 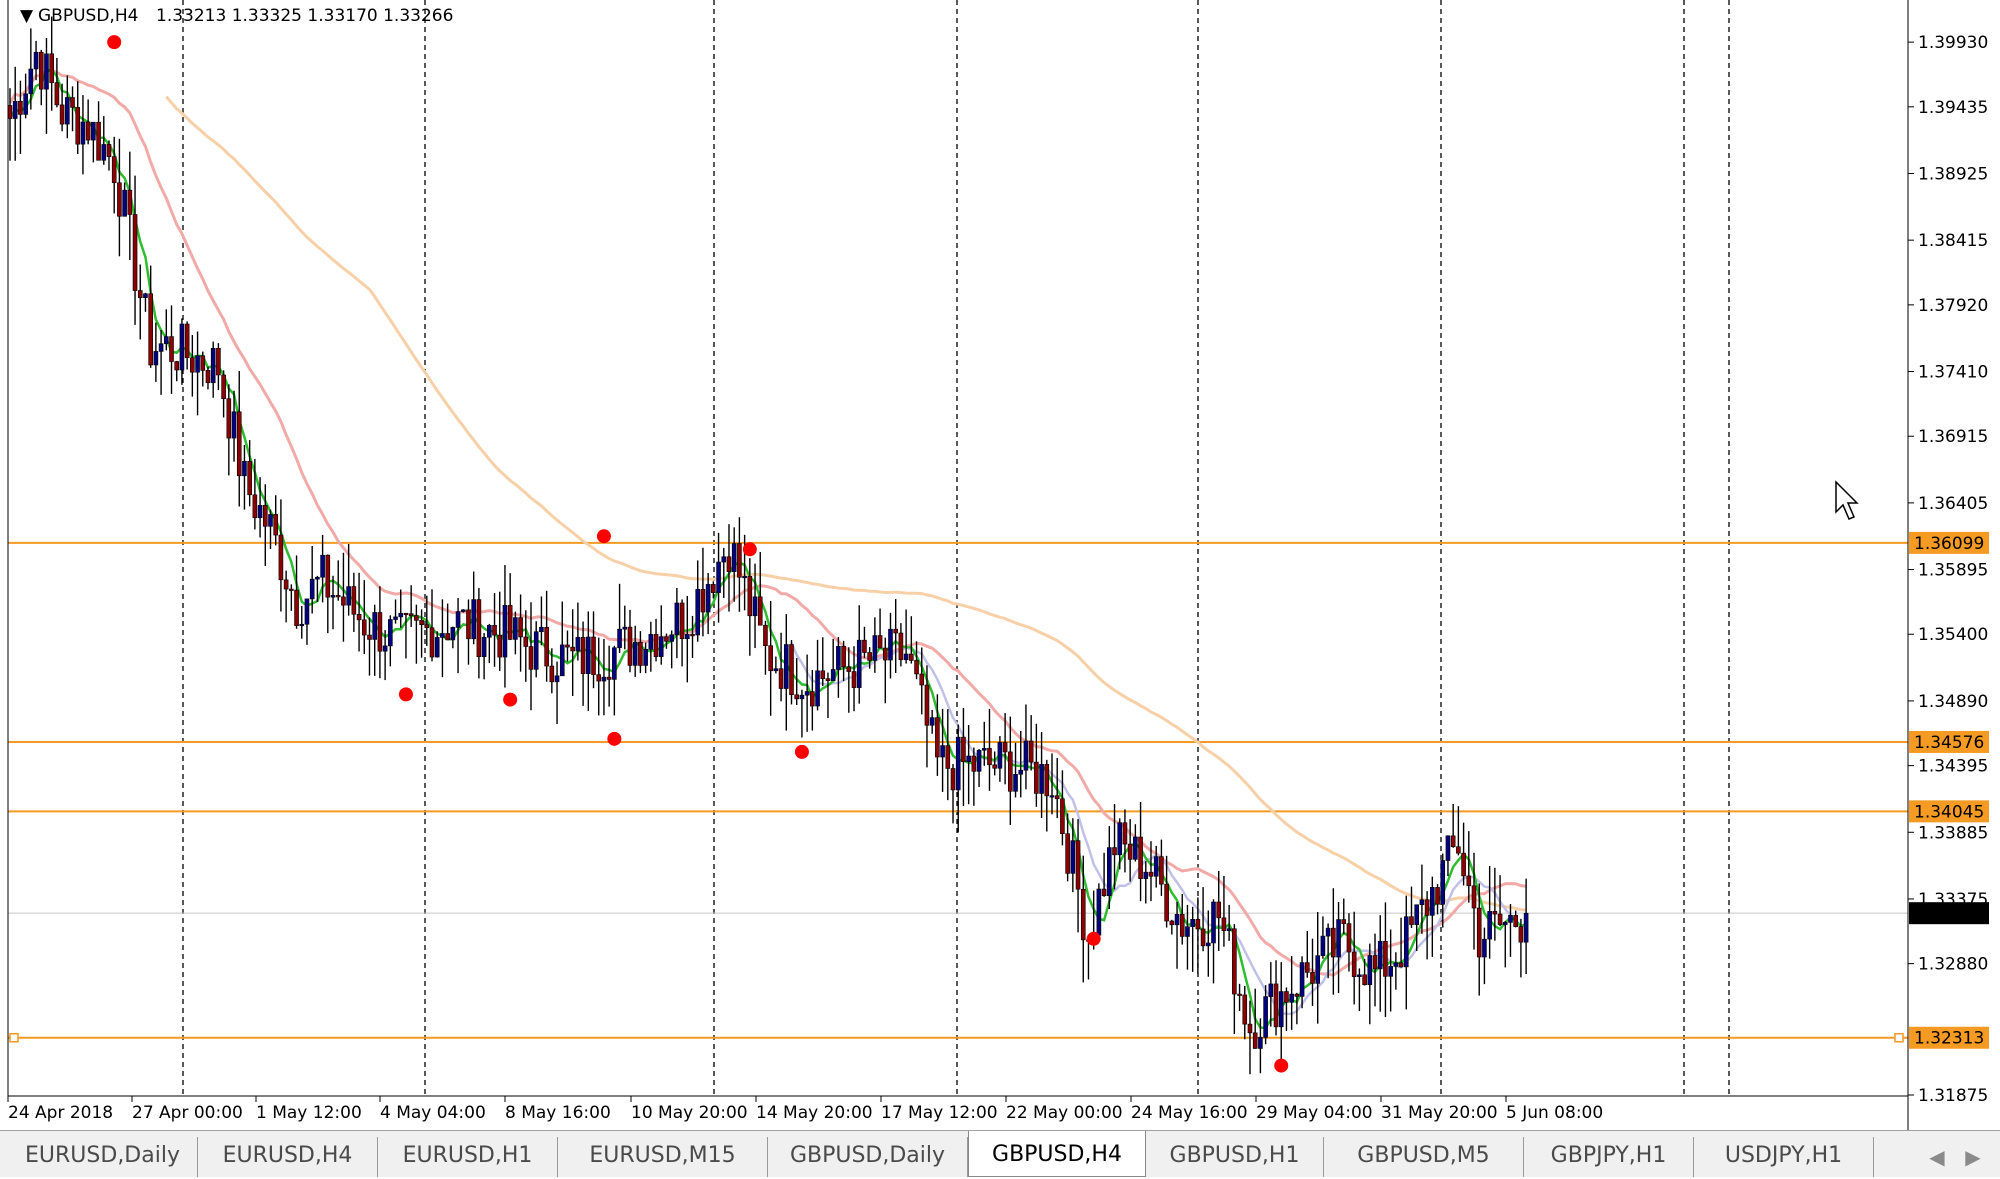 I want to click on current-price-label: 1.33266, so click(x=1949, y=914).